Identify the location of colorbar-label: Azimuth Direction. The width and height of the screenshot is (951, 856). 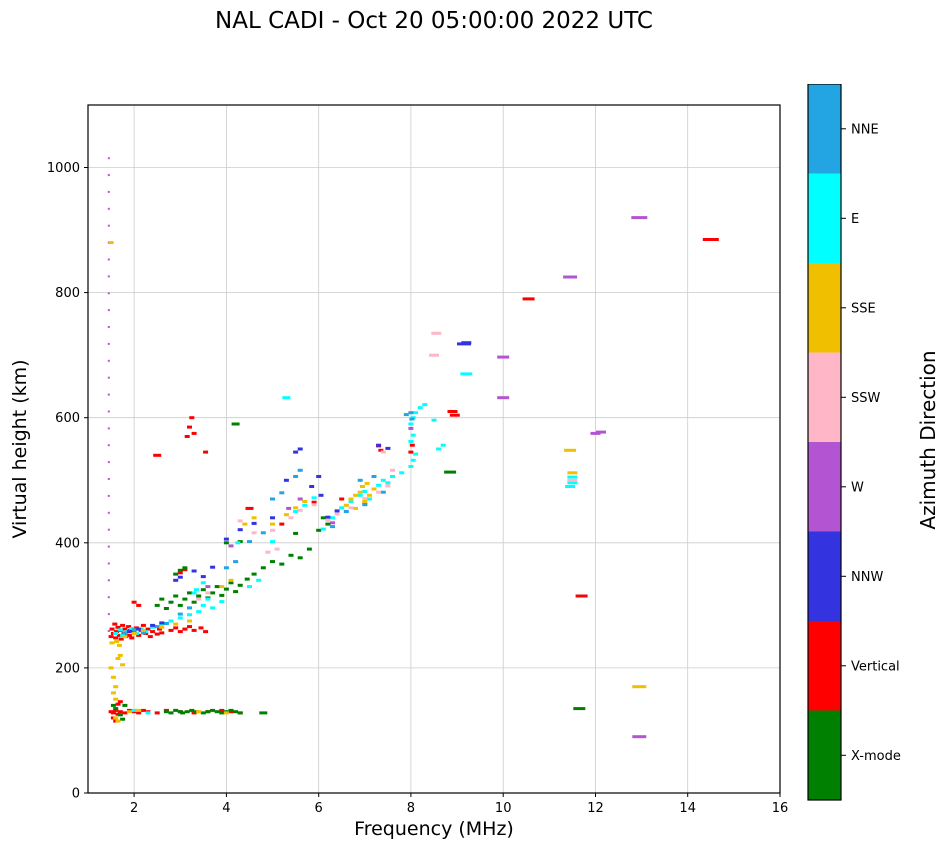
(928, 440).